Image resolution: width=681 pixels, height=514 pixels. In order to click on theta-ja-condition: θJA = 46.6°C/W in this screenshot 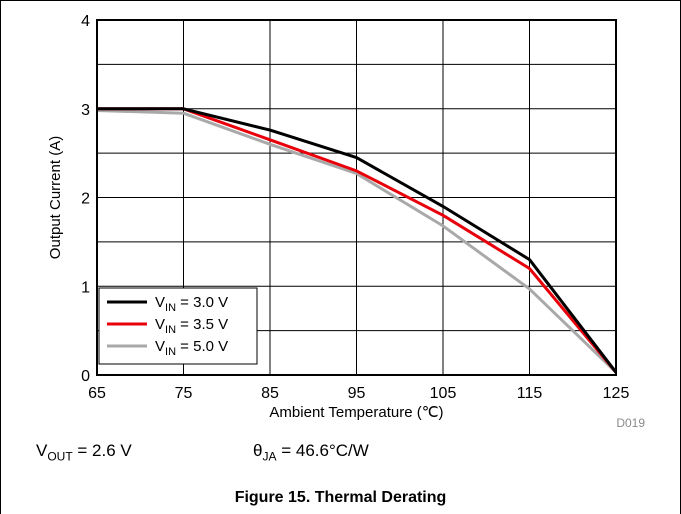, I will do `click(311, 452)`.